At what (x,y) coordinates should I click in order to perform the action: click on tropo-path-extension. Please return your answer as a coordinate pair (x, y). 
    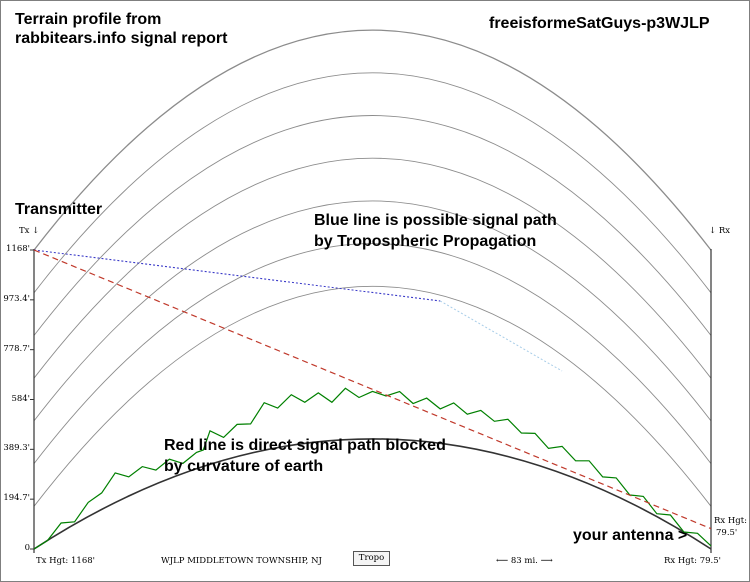
    Looking at the image, I should click on (501, 336).